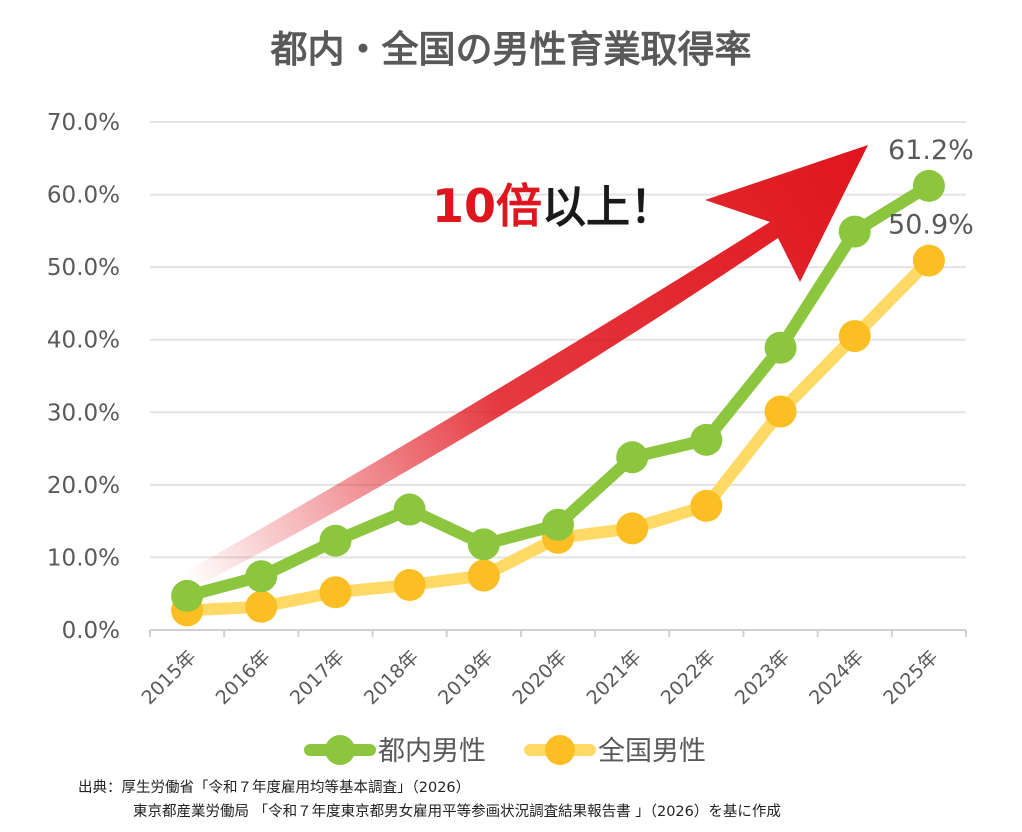  Describe the element at coordinates (762, 677) in the screenshot. I see `x-tick-label: 2023年` at that location.